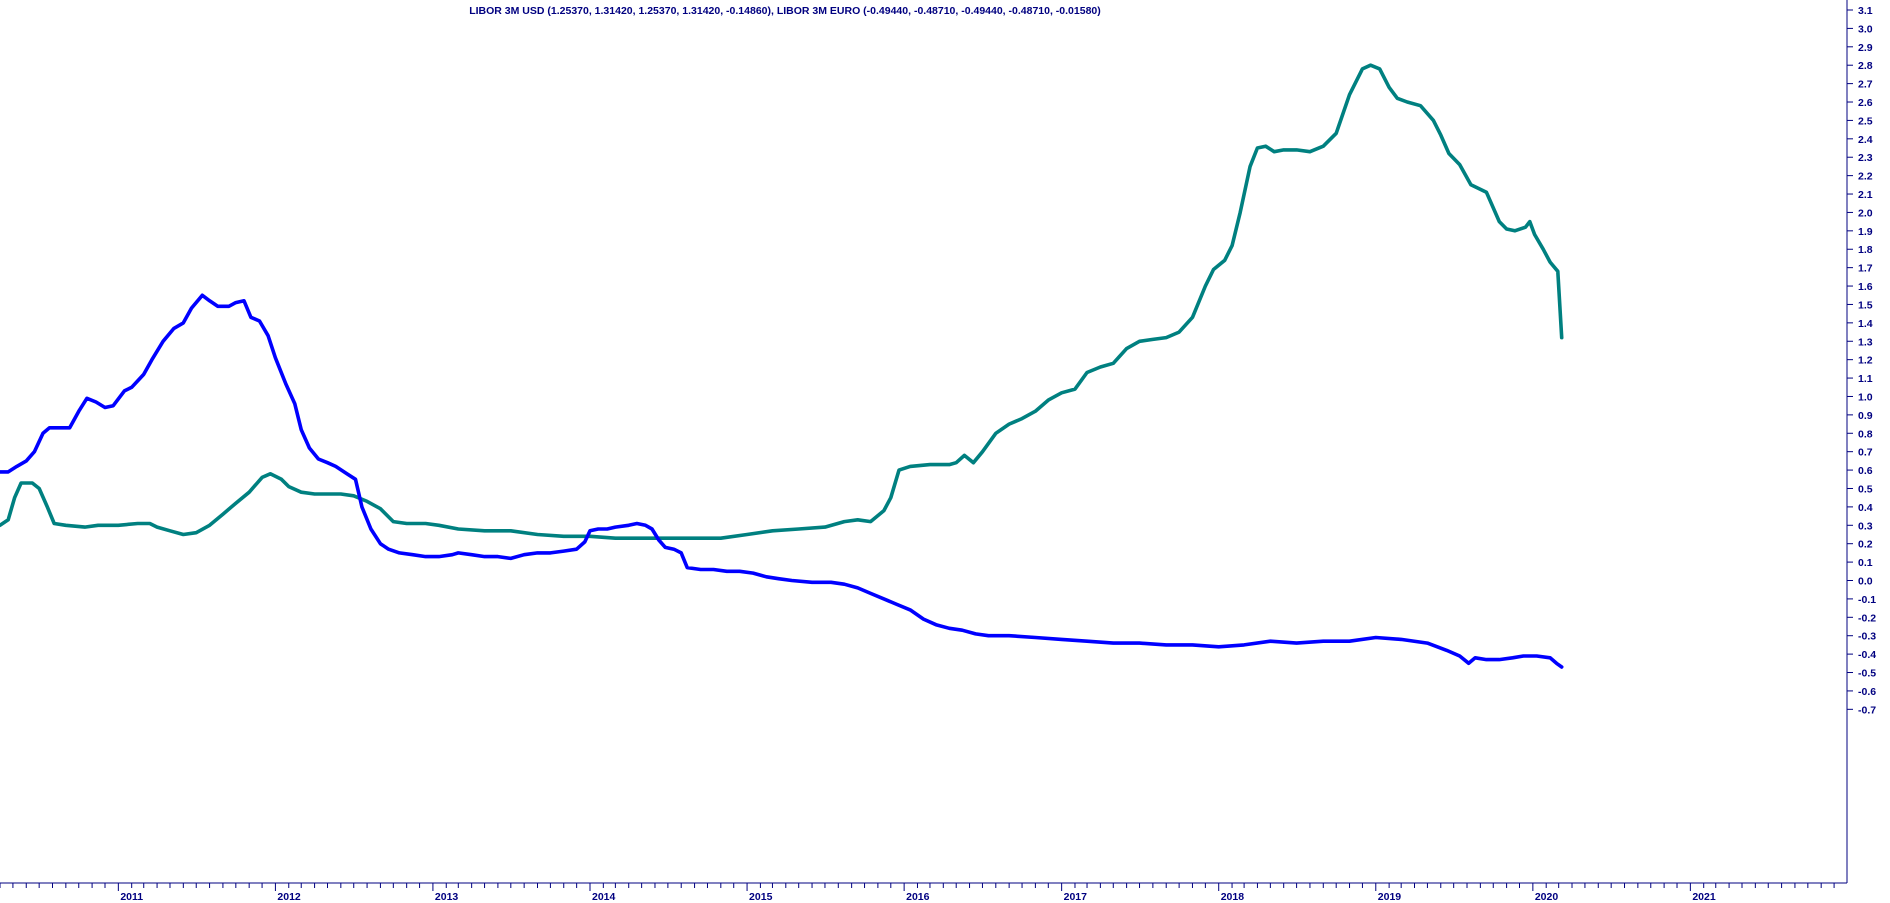 Image resolution: width=1890 pixels, height=903 pixels. I want to click on y-tick-label: 1.2, so click(1865, 361).